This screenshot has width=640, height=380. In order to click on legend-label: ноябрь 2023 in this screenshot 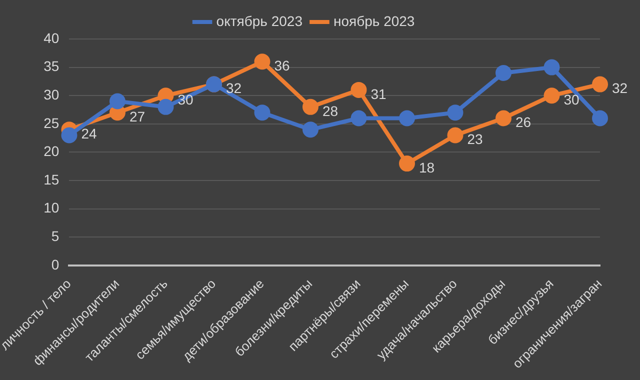, I will do `click(374, 20)`.